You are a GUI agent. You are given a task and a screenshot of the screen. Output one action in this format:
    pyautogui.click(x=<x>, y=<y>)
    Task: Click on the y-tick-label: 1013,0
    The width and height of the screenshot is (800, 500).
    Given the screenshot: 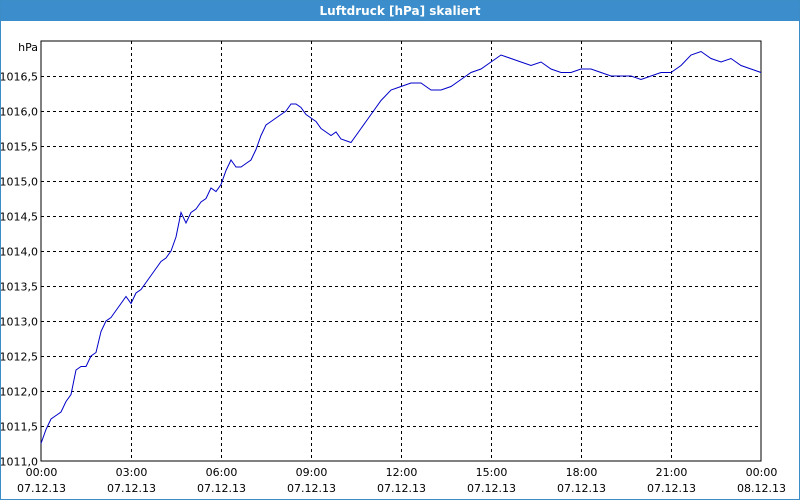 What is the action you would take?
    pyautogui.click(x=19, y=322)
    